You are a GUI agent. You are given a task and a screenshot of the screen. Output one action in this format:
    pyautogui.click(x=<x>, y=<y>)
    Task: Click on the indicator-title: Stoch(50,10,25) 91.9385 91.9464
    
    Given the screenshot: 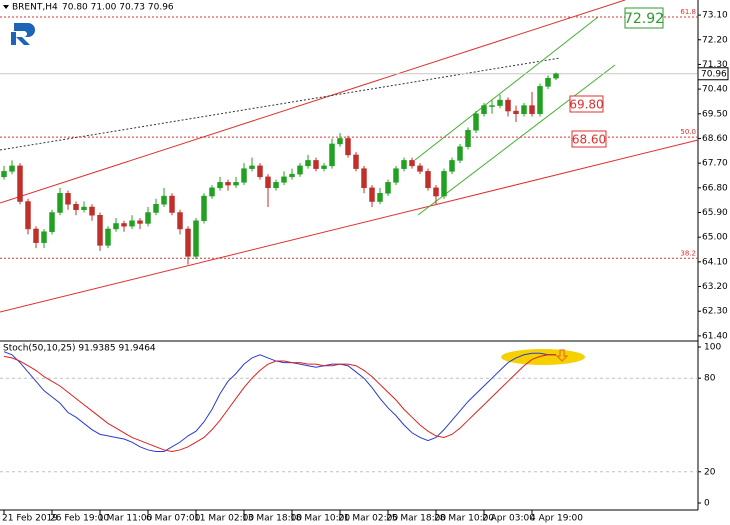 What is the action you would take?
    pyautogui.click(x=79, y=349)
    